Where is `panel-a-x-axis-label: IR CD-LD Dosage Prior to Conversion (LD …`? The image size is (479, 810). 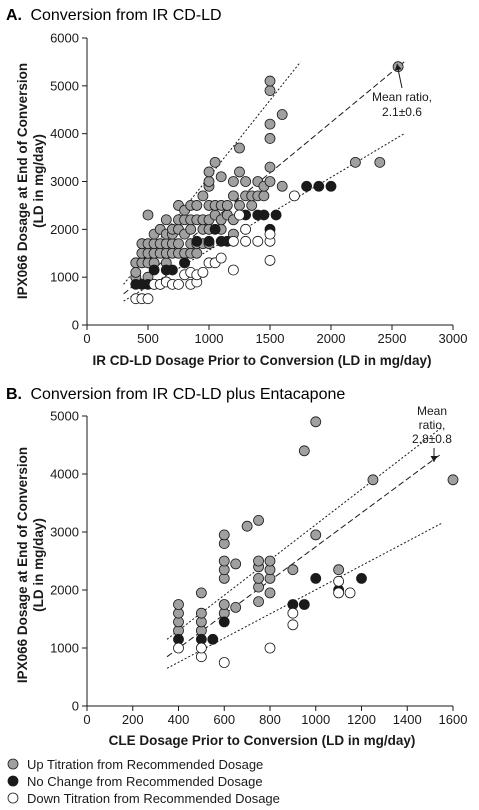
panel-a-x-axis-label: IR CD-LD Dosage Prior to Conversion (LD … is located at coordinates (261, 360).